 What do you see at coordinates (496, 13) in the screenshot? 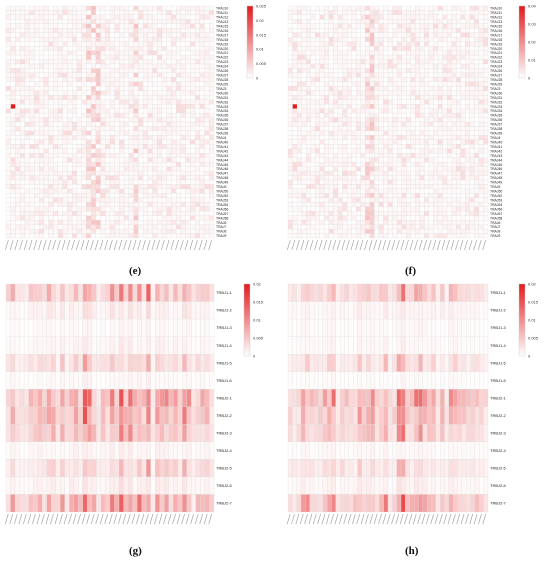
I see `row-label: TRAJ11` at bounding box center [496, 13].